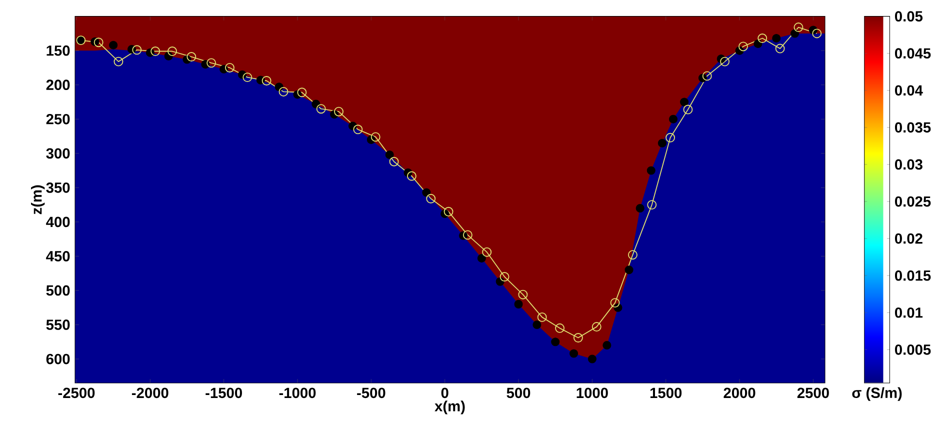  Describe the element at coordinates (913, 127) in the screenshot. I see `color-bar-label: 0.035` at that location.